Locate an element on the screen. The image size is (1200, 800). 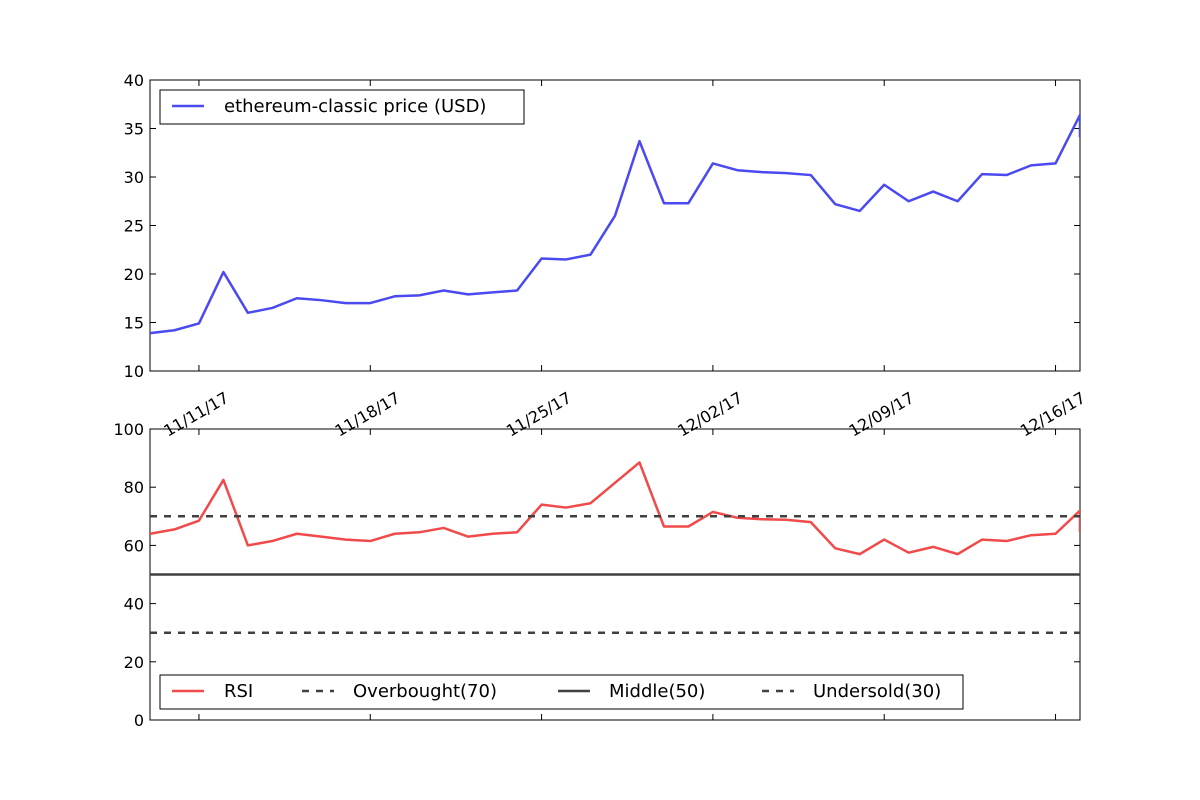
rsi-legend-label-undersold: Undersold(30) is located at coordinates (877, 691).